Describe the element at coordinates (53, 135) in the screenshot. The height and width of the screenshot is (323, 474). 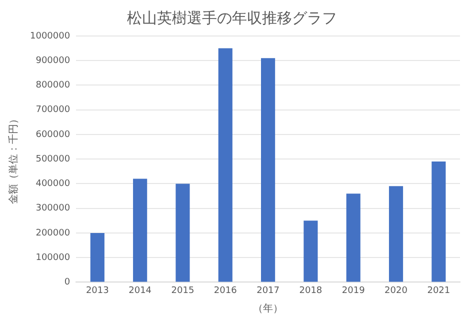
I see `y-tick-label: 600000` at that location.